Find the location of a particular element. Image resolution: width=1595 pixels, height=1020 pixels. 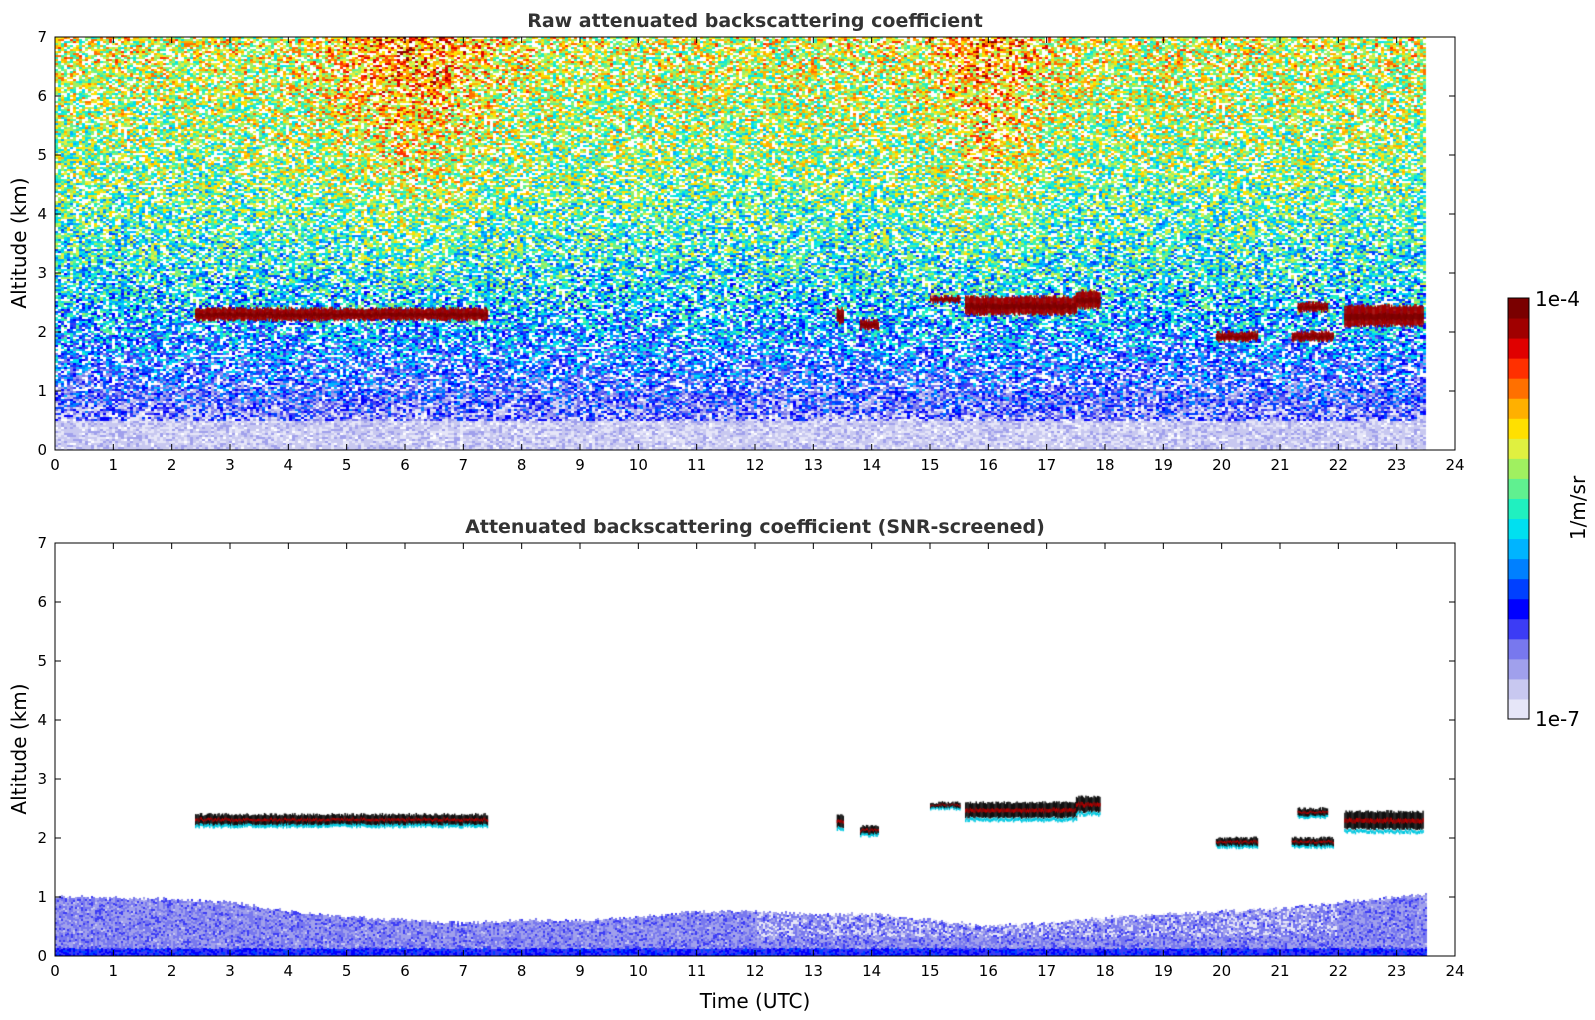

colorbar-max-label: 1e-4 is located at coordinates (1557, 299).